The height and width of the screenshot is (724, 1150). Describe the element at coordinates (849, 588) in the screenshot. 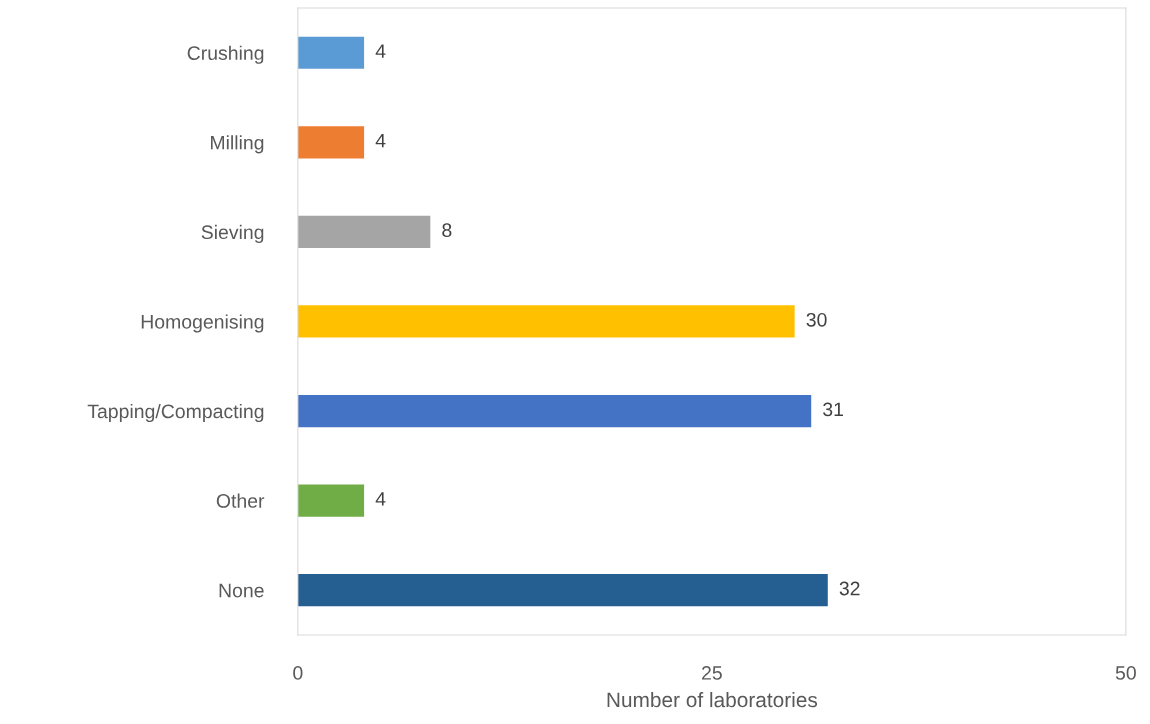

I see `data-label: 32` at that location.